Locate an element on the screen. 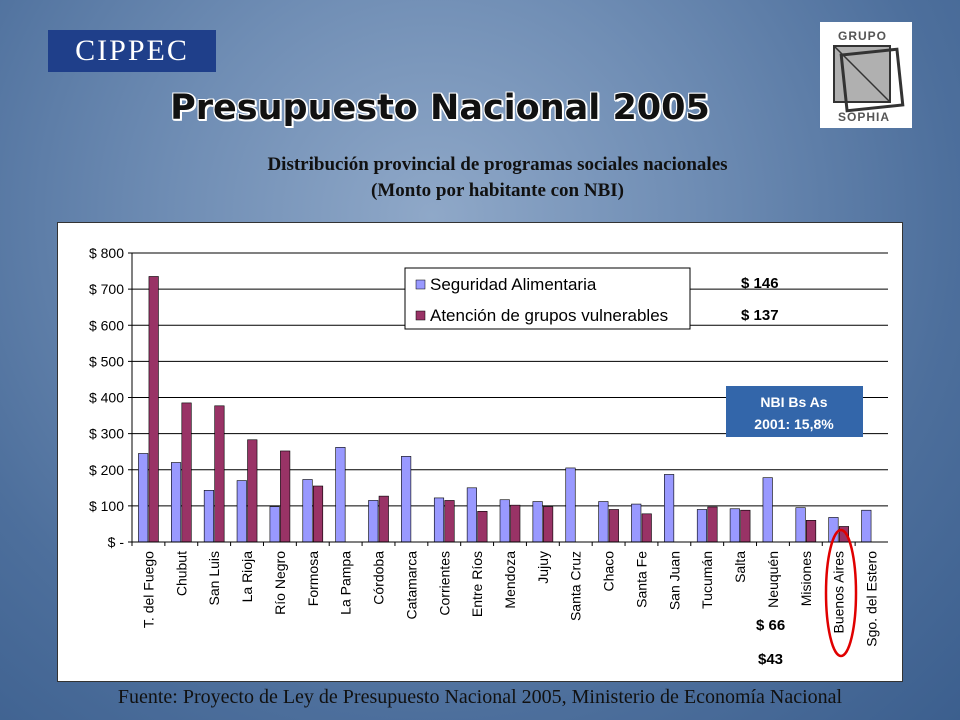 The width and height of the screenshot is (960, 720). grupo-sophia-logo: GRUPO SOPHIA is located at coordinates (866, 75).